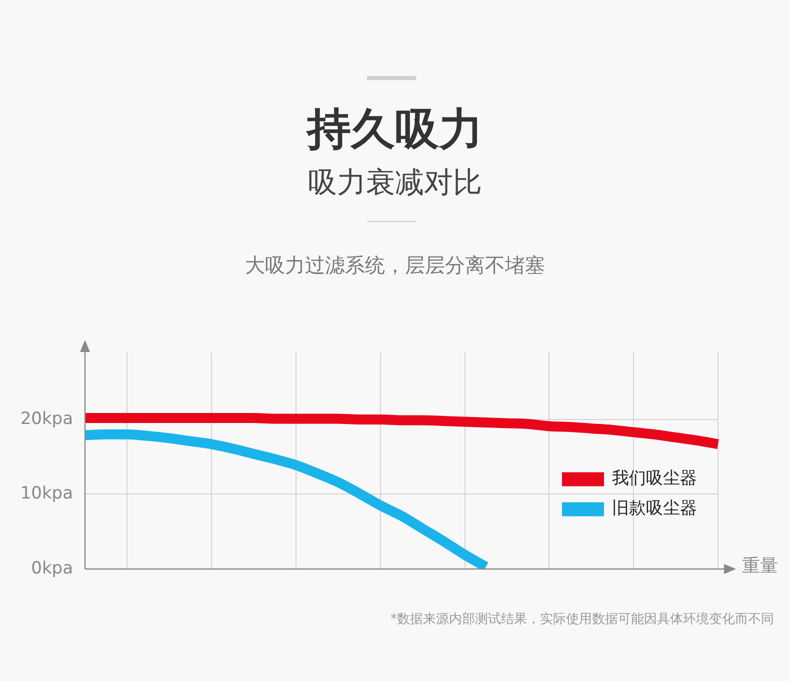 The image size is (790, 681). What do you see at coordinates (46, 418) in the screenshot?
I see `y-tick-label: 20kpa` at bounding box center [46, 418].